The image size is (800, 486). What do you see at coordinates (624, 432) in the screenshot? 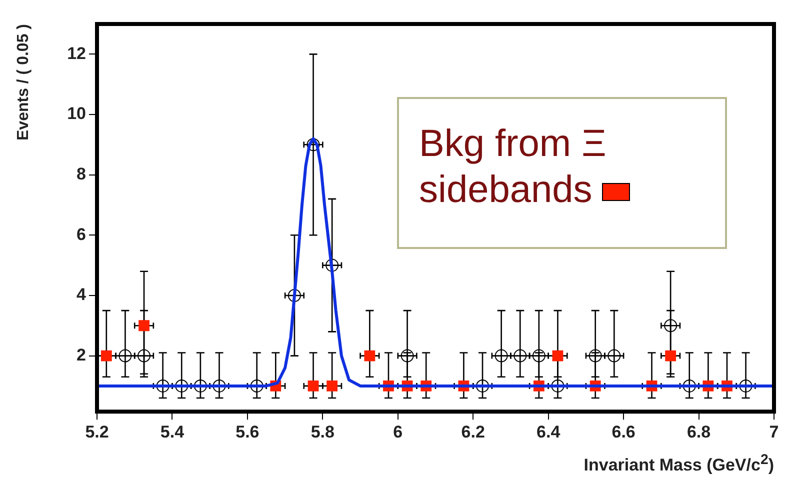
I see `x-tick-label: 6.6` at bounding box center [624, 432].